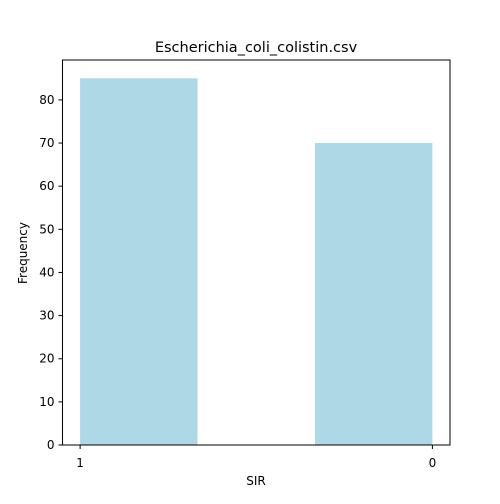  Describe the element at coordinates (256, 48) in the screenshot. I see `chart-title: Escherichia_coli_colistin.csv` at that location.